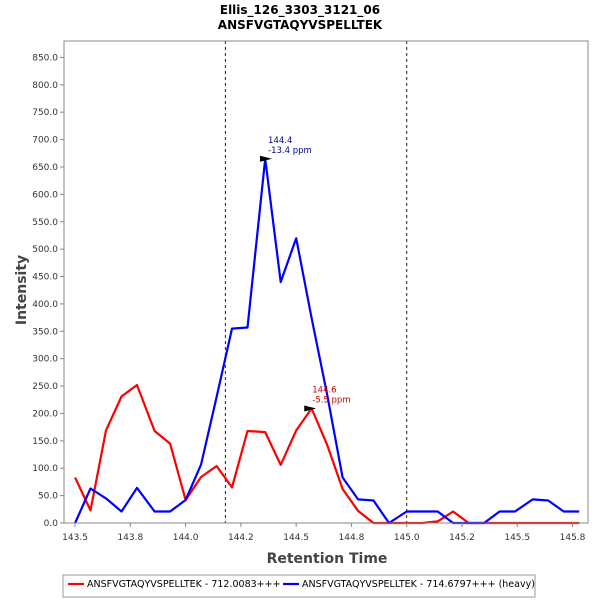  What do you see at coordinates (45, 305) in the screenshot?
I see `y-tick-label: 400.0` at bounding box center [45, 305].